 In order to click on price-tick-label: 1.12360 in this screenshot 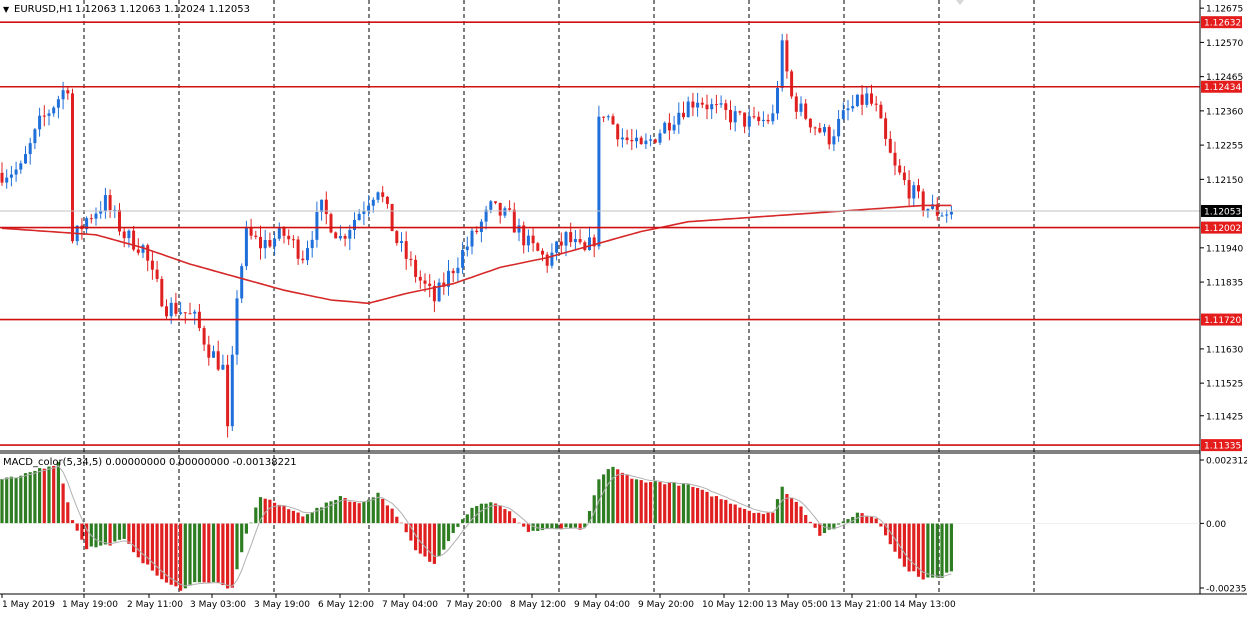, I will do `click(1224, 112)`.